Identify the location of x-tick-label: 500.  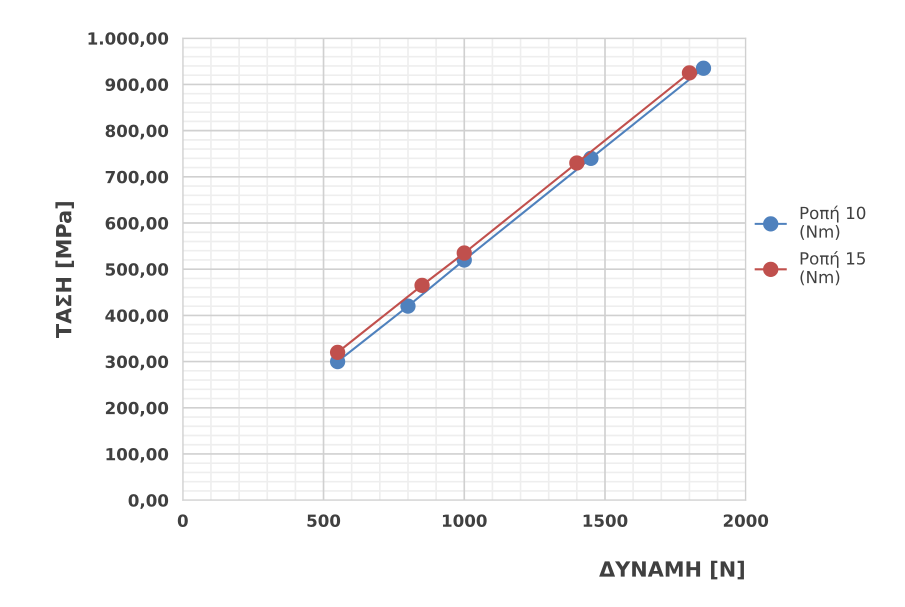
(323, 520).